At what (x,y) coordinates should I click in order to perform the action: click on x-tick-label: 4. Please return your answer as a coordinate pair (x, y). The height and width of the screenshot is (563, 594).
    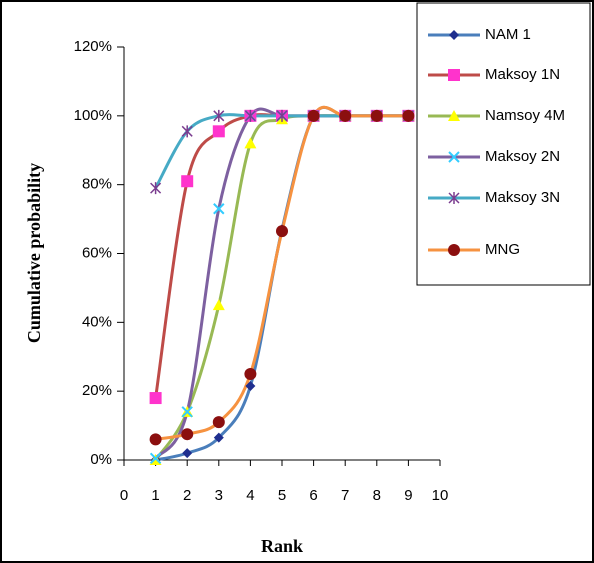
    Looking at the image, I should click on (250, 495).